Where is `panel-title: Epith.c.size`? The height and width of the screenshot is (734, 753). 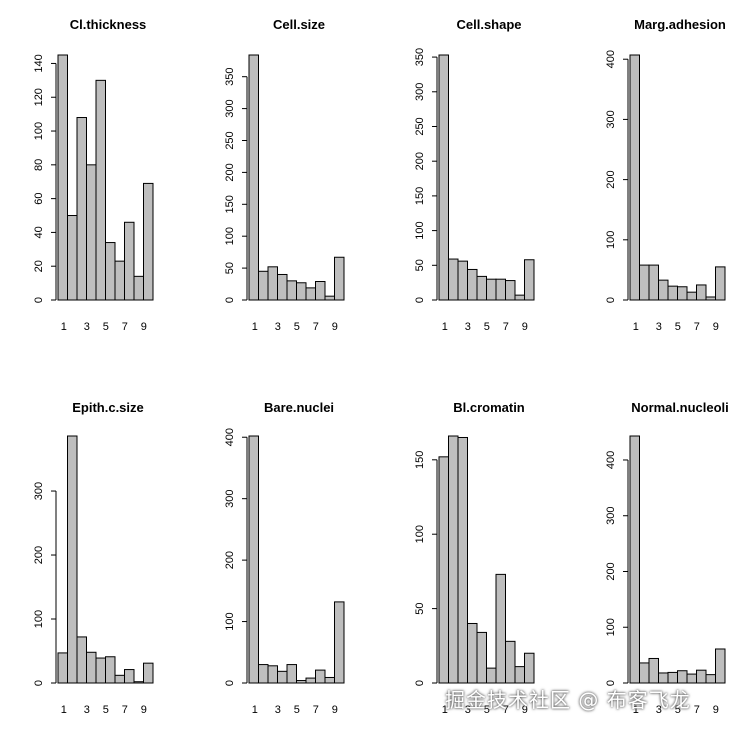 panel-title: Epith.c.size is located at coordinates (108, 407).